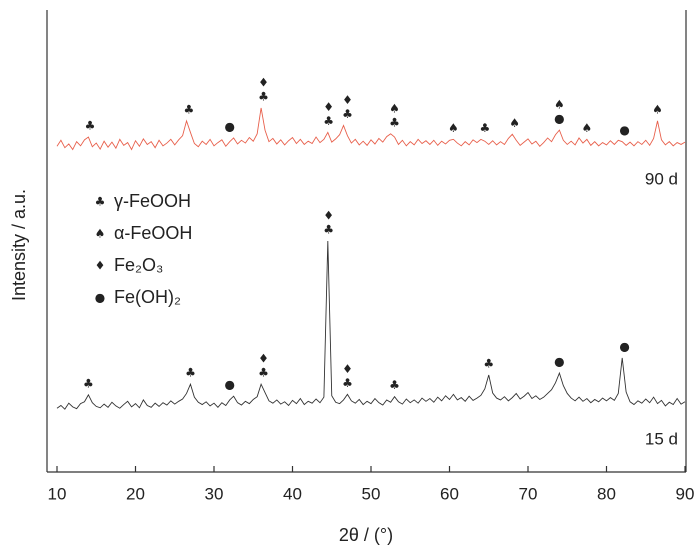  What do you see at coordinates (153, 233) in the screenshot?
I see `legend-label: α-FeOOH` at bounding box center [153, 233].